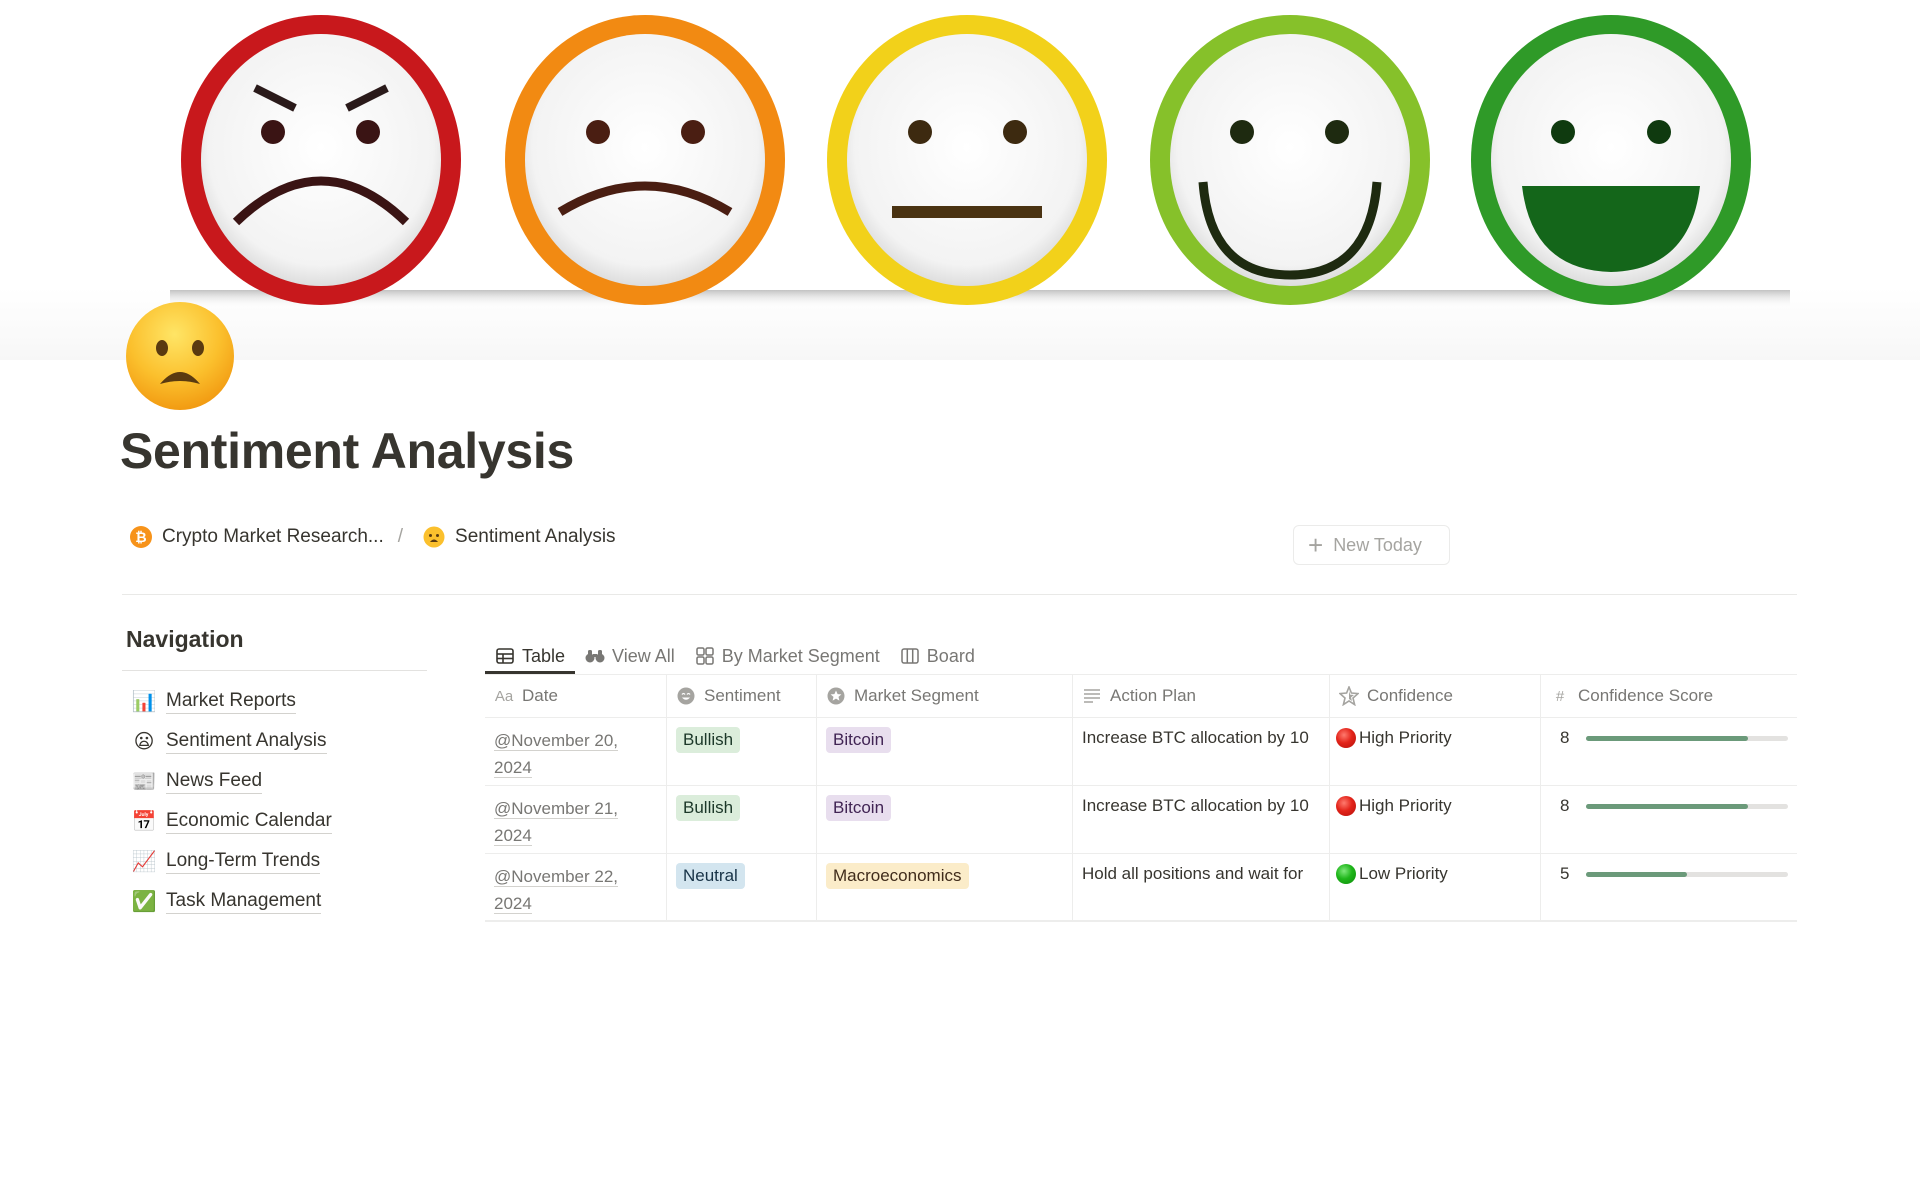 This screenshot has height=1199, width=1920. I want to click on tab-by-market-segment: By Market Segment, so click(787, 652).